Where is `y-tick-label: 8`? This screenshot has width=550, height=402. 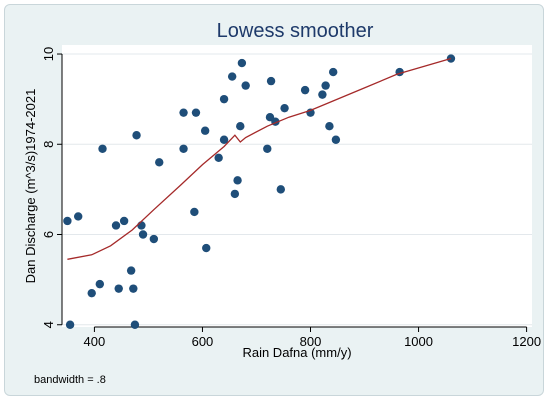 y-tick-label: 8 is located at coordinates (48, 144).